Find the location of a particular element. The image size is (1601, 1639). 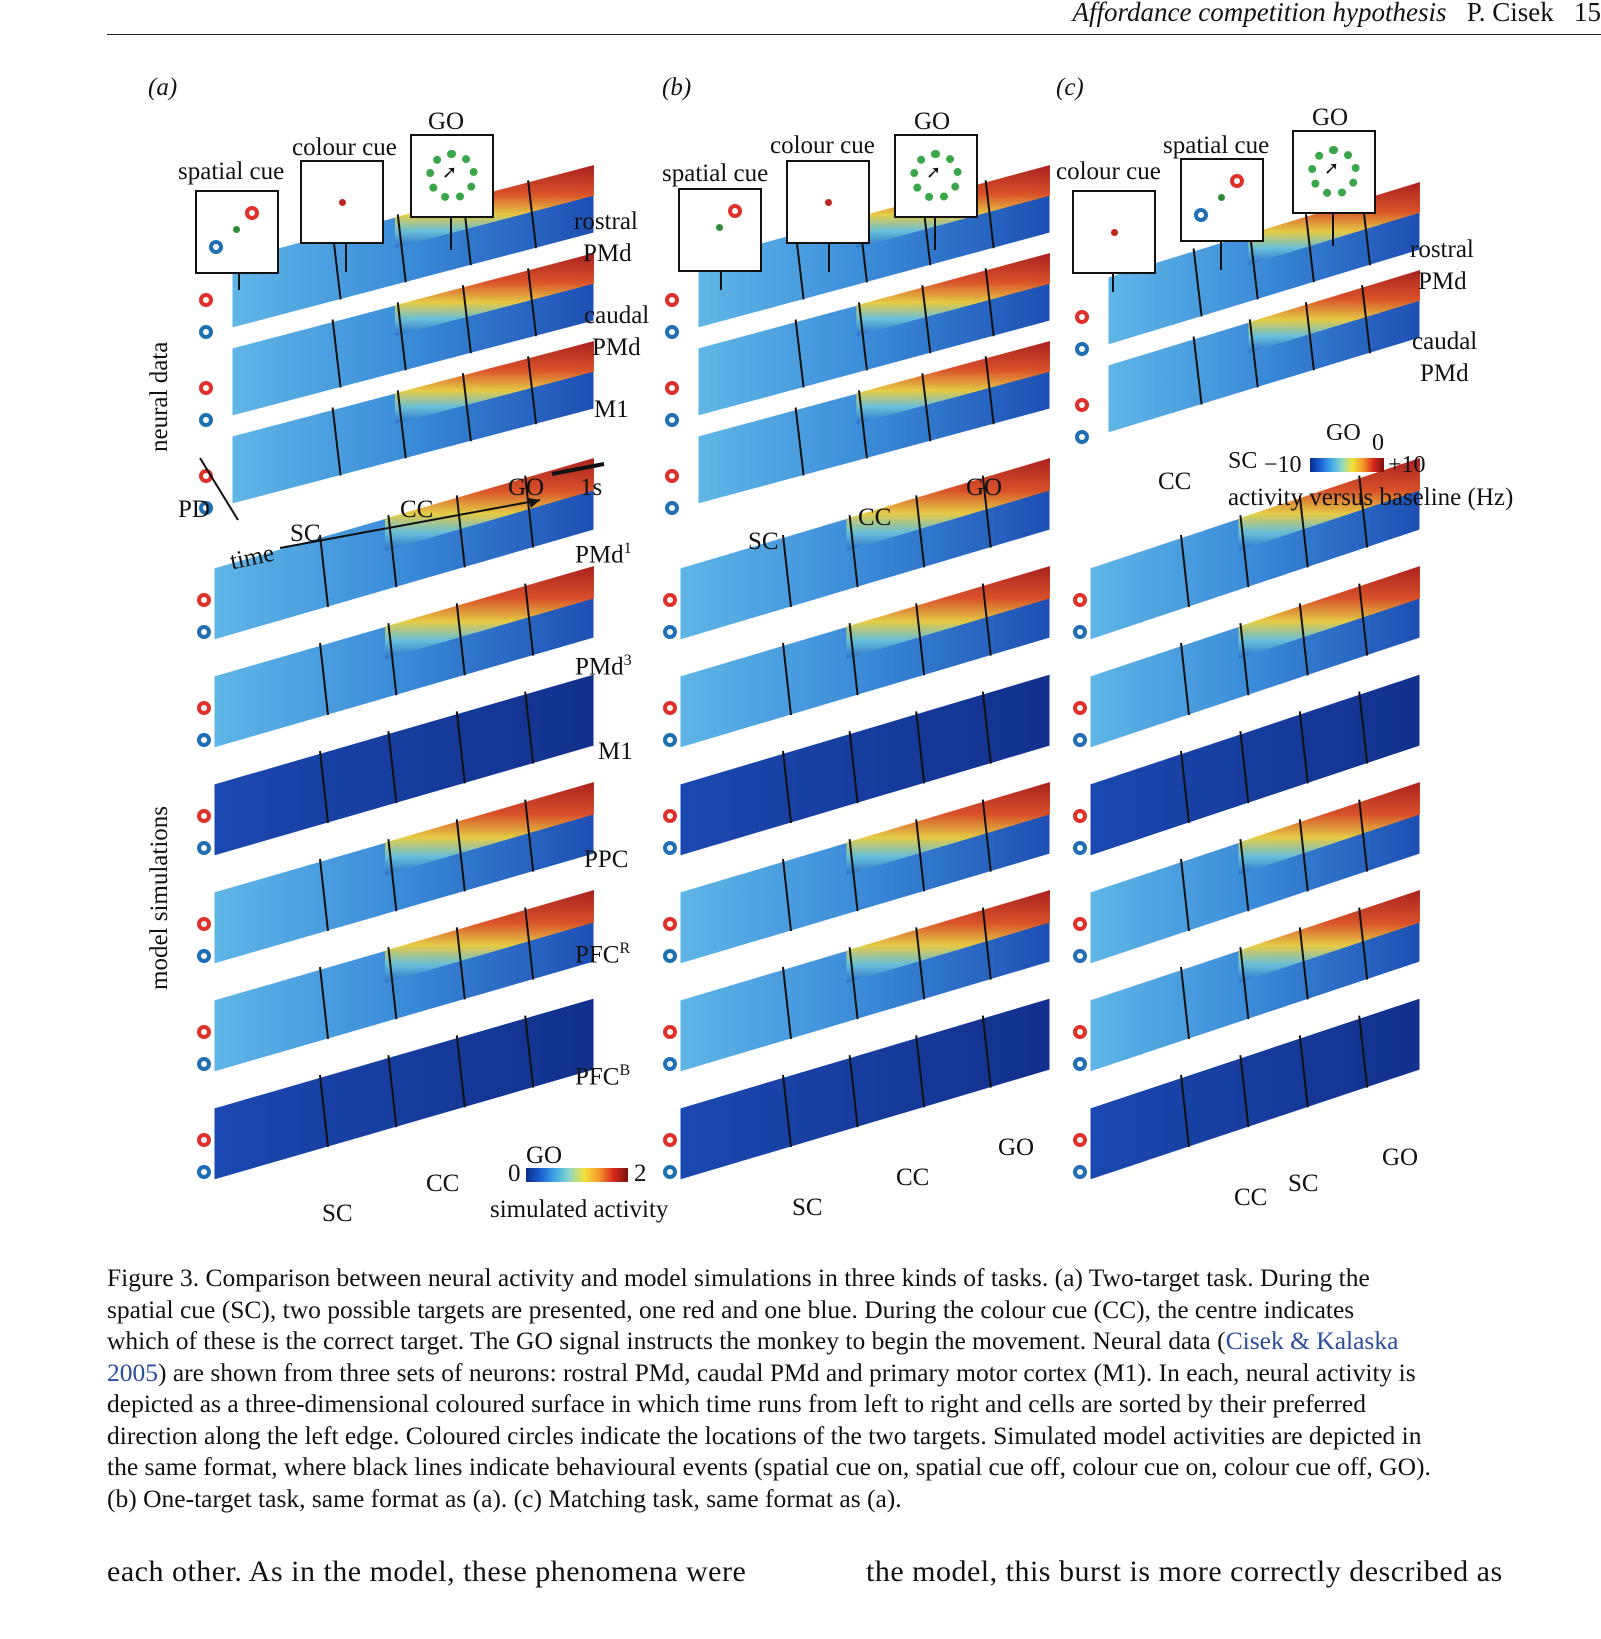

b-sc-label: SC is located at coordinates (763, 541).